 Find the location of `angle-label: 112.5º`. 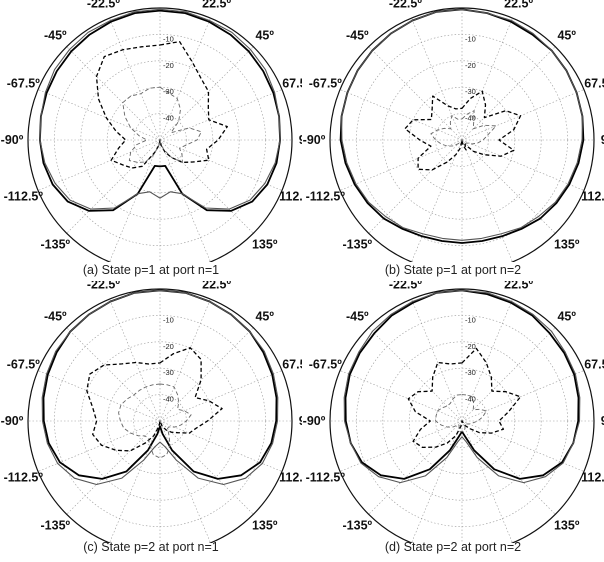

angle-label: 112.5º is located at coordinates (290, 478).